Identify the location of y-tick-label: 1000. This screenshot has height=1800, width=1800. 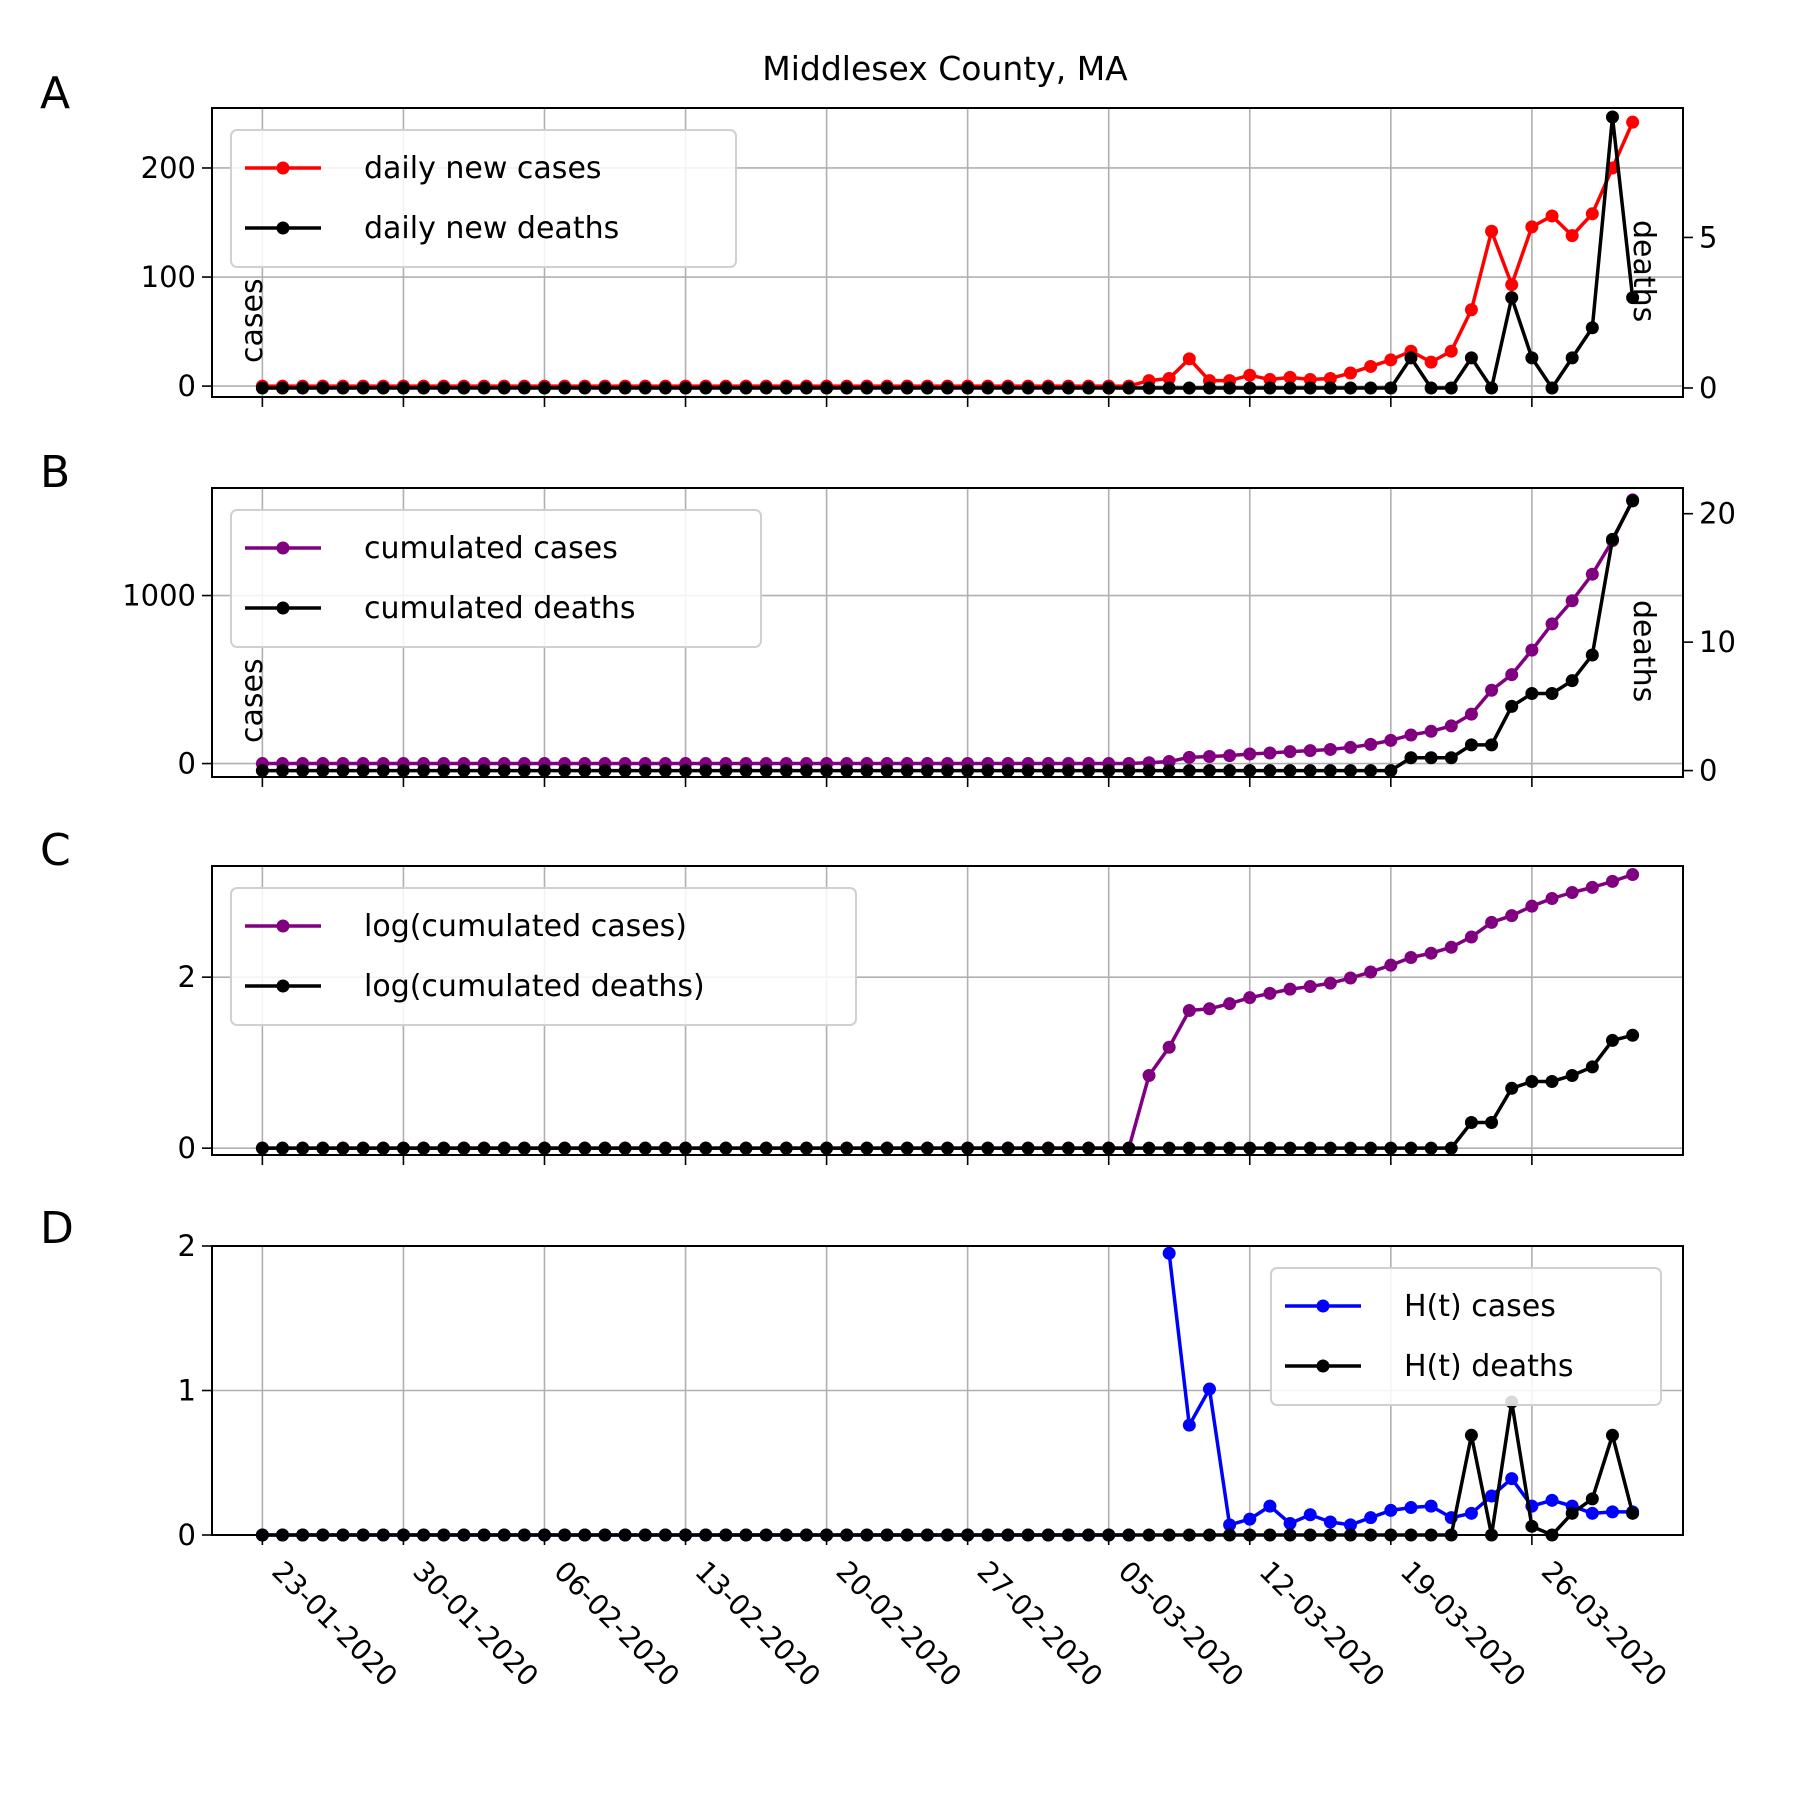
(159, 596).